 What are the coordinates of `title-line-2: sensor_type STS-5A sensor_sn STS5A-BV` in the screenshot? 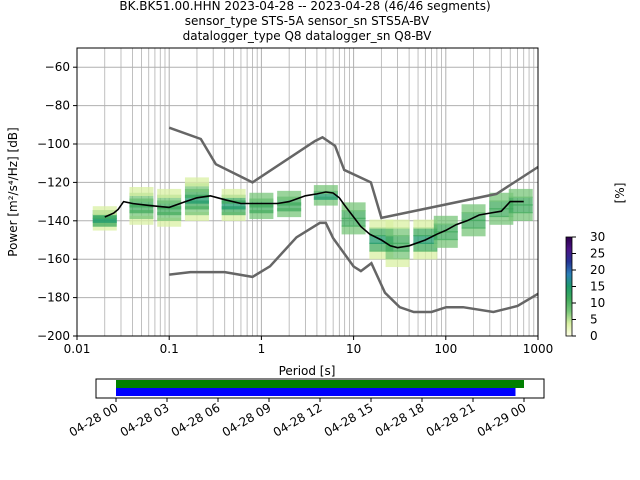 It's located at (307, 21).